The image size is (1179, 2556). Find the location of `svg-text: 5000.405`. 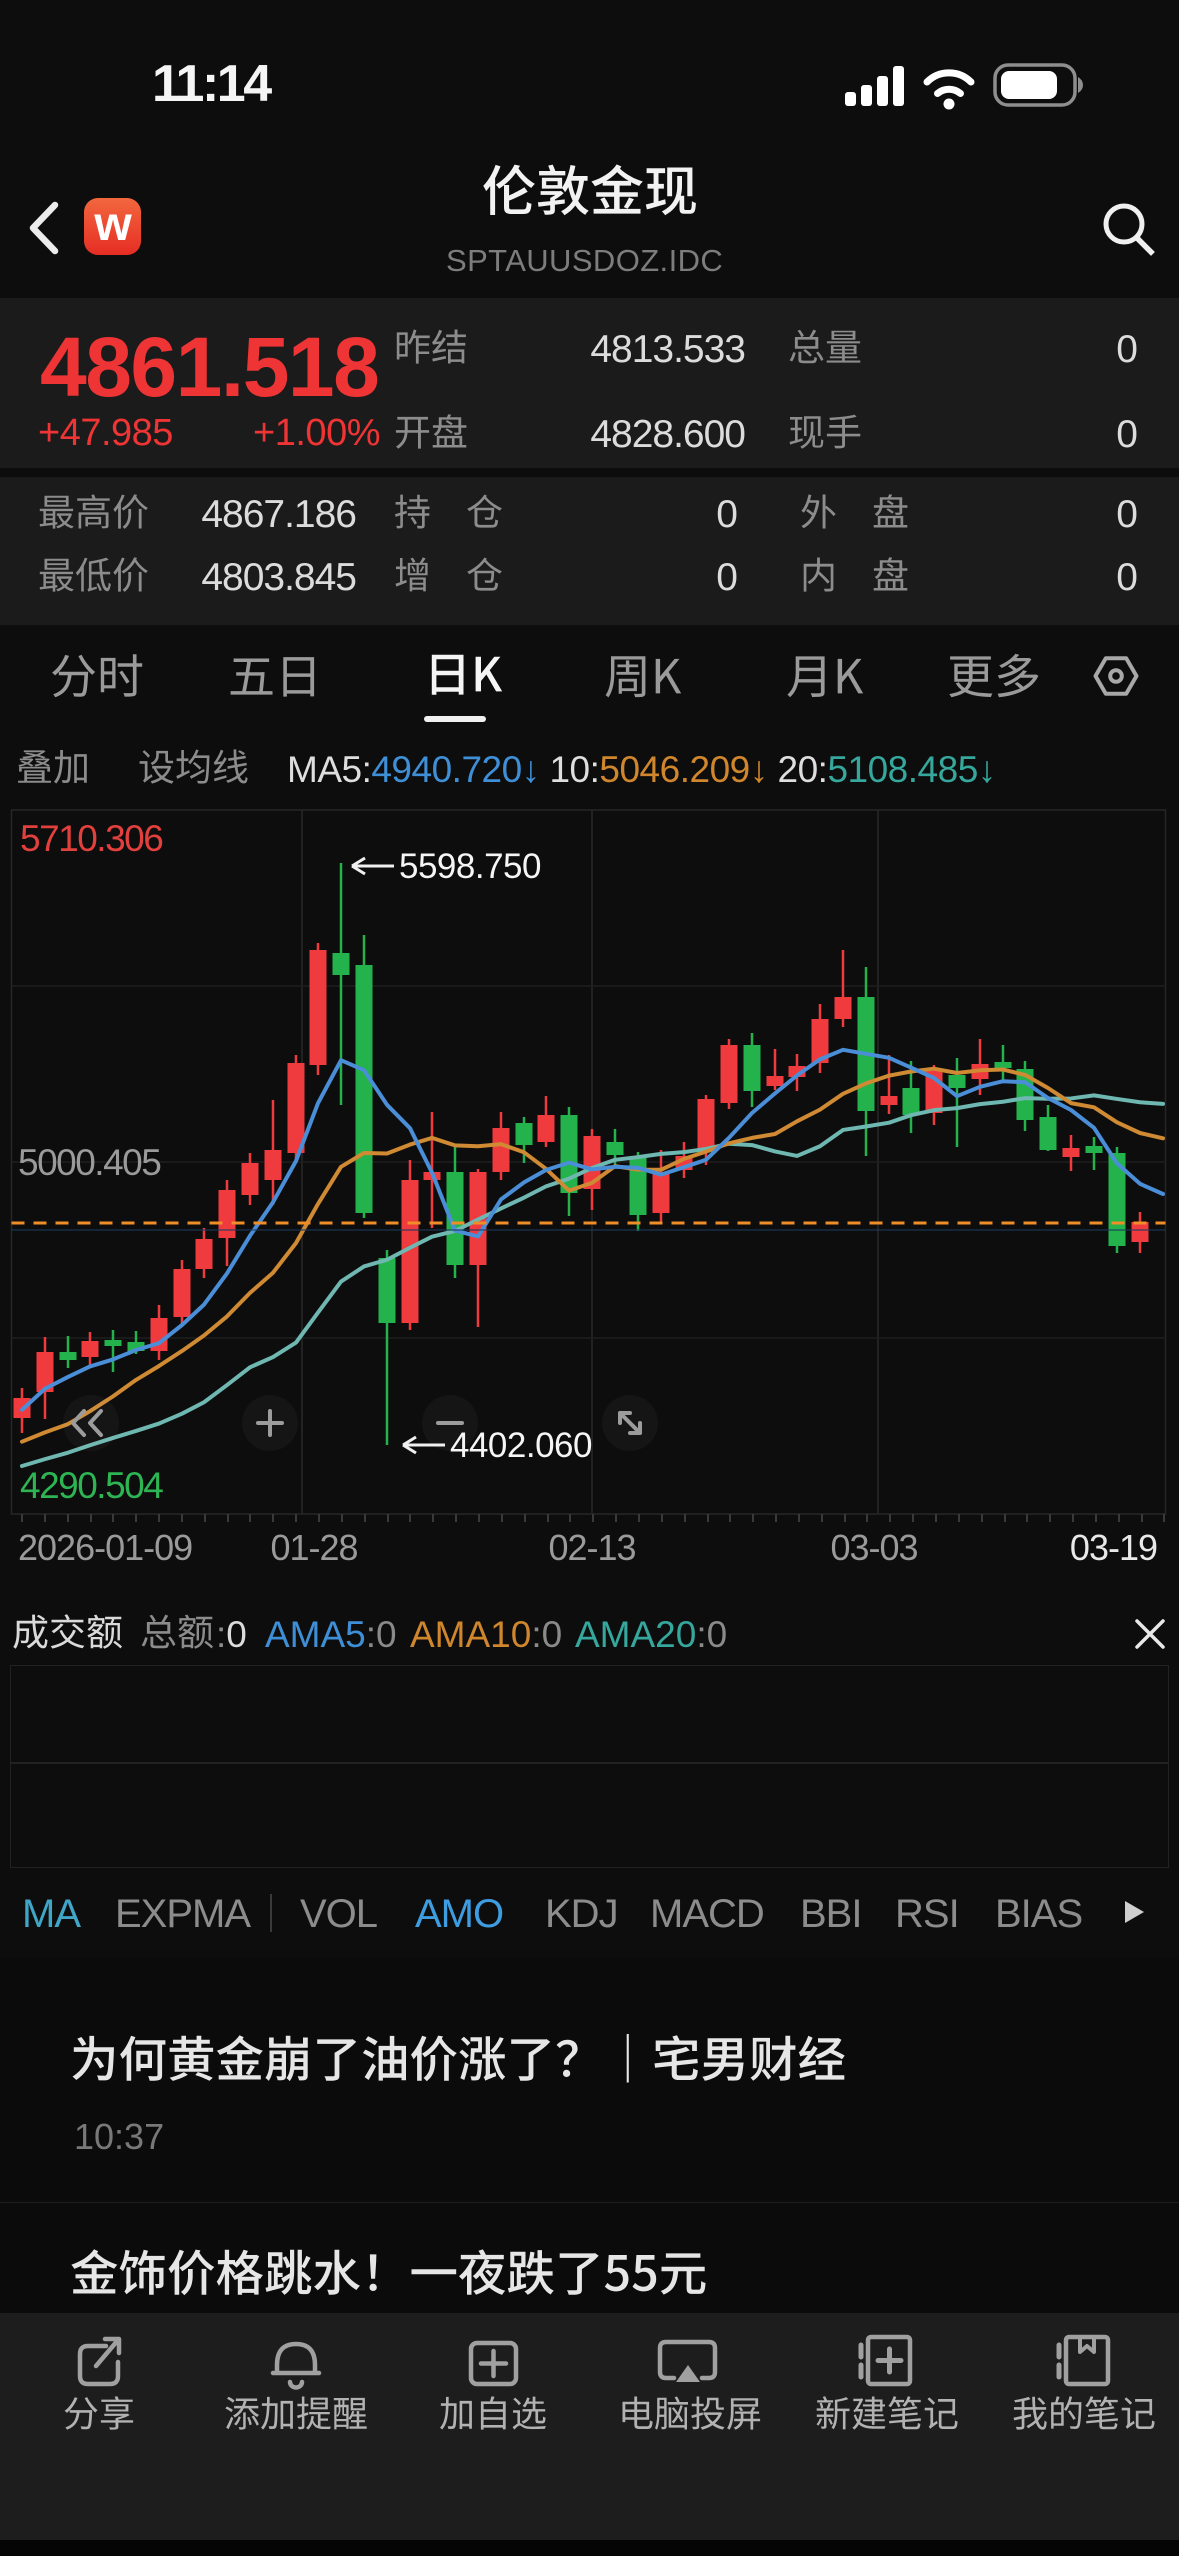

svg-text: 5000.405 is located at coordinates (89, 1162).